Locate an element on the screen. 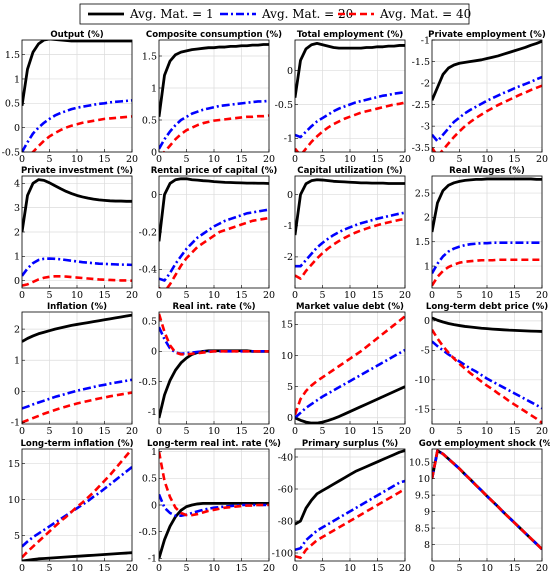  y-tick-label: 2 is located at coordinates (427, 218).